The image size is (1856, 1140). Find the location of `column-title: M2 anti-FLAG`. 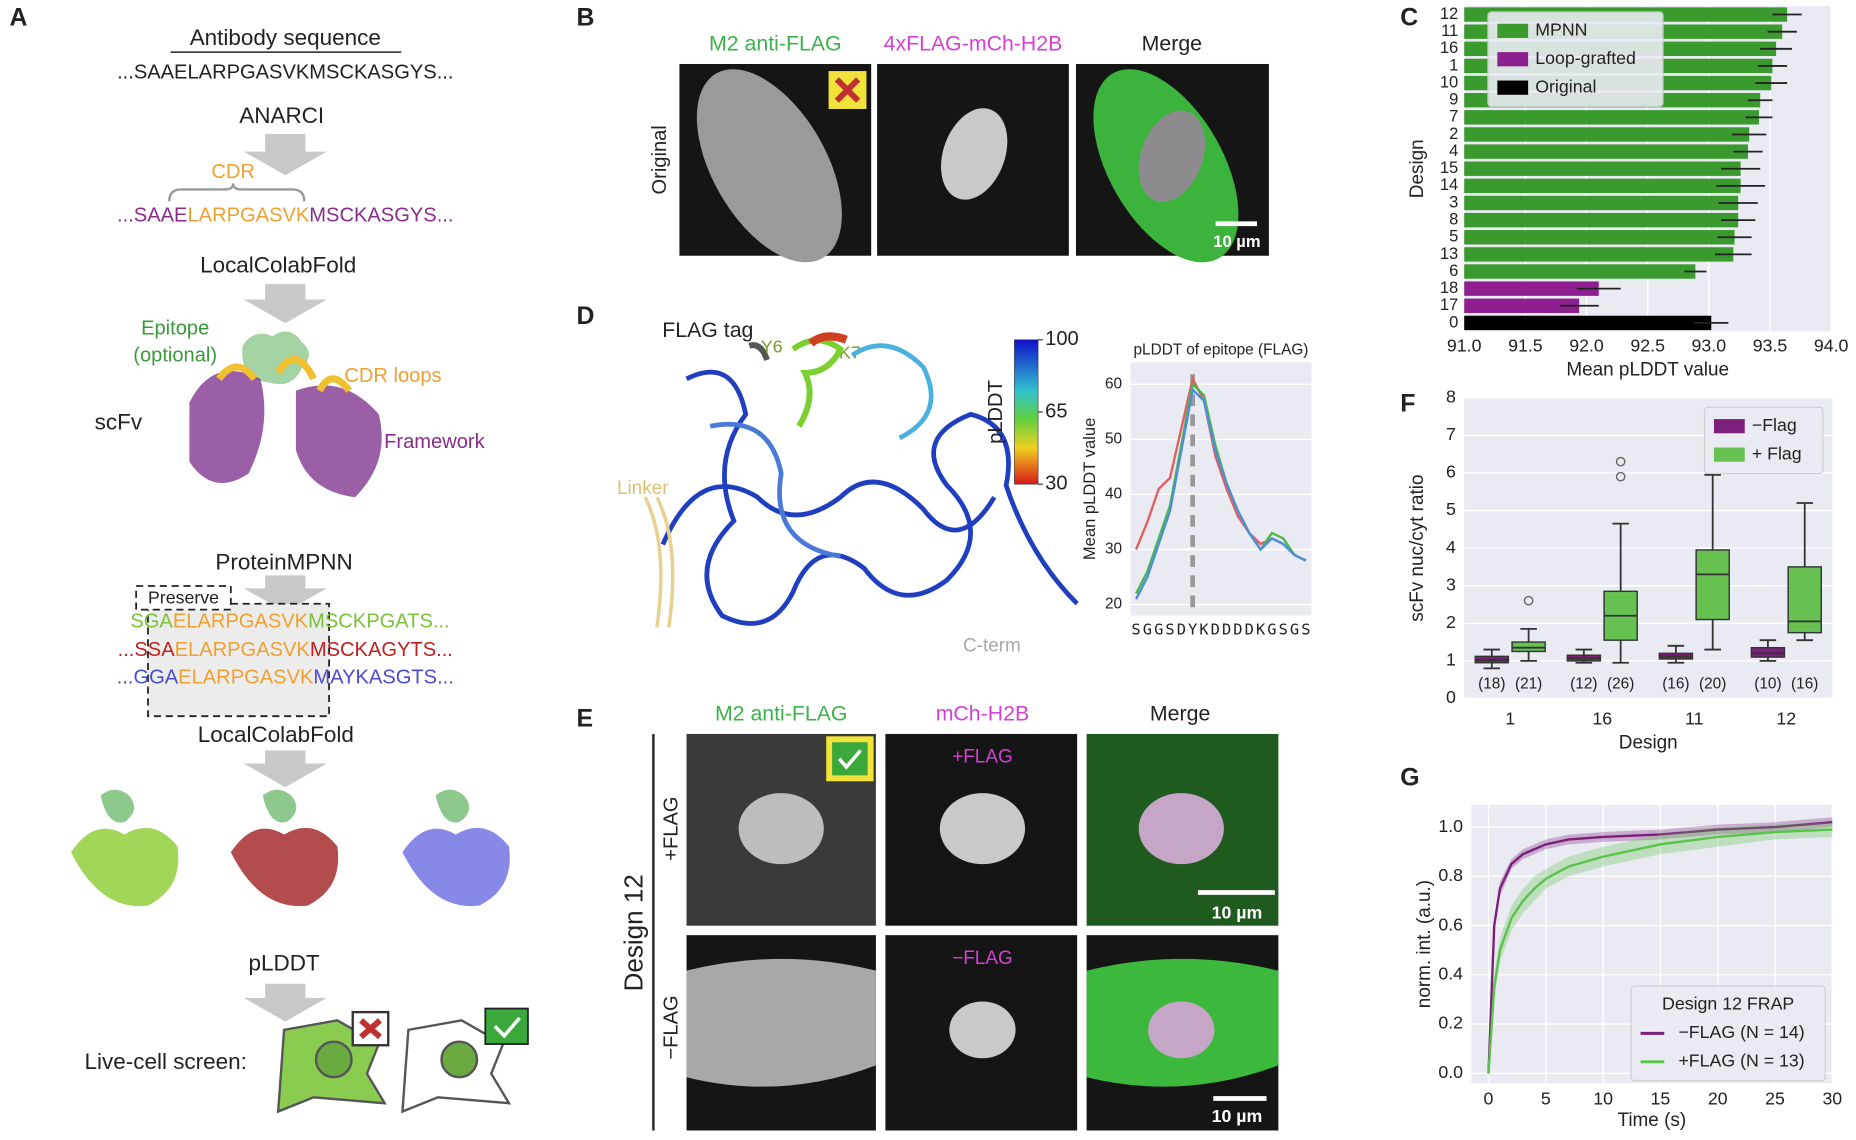

column-title: M2 anti-FLAG is located at coordinates (775, 44).